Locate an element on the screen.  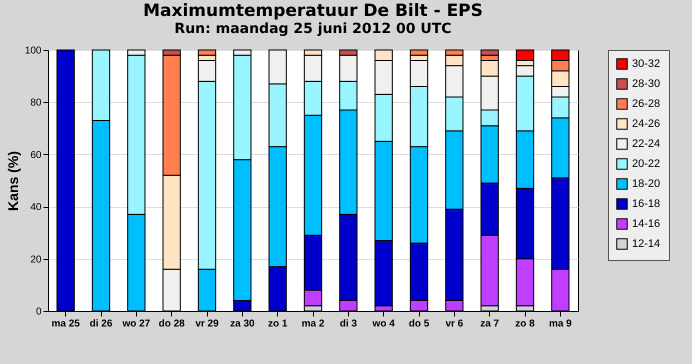
x-tick-label: zo 1 is located at coordinates (278, 324).